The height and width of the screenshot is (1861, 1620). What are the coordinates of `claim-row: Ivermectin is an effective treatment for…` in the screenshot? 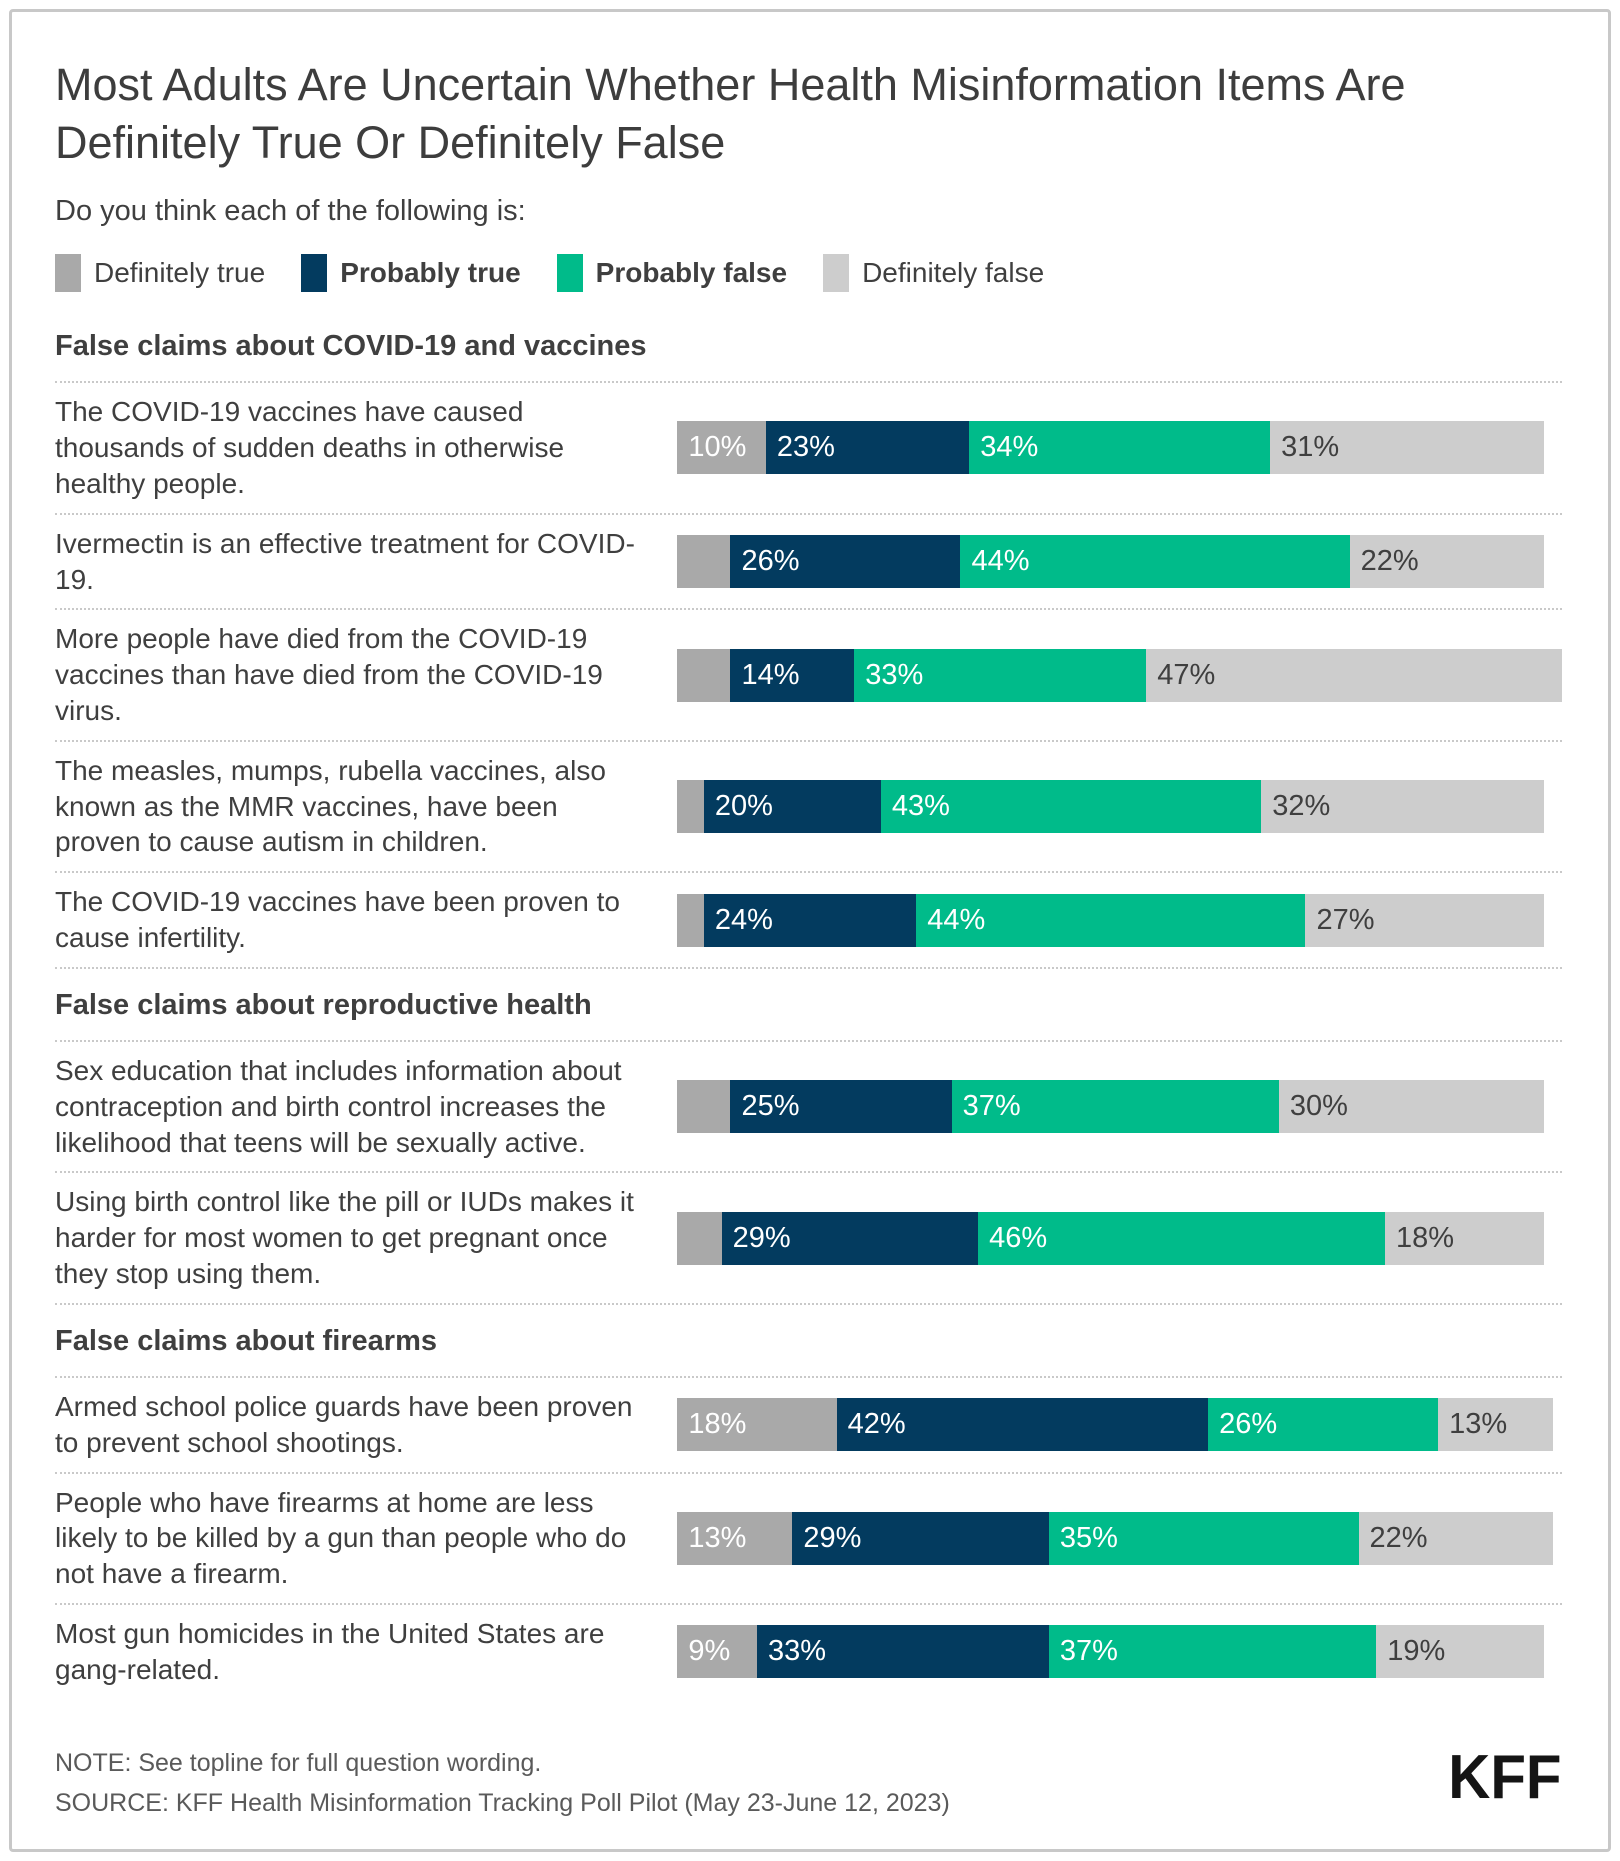 It's located at (808, 560).